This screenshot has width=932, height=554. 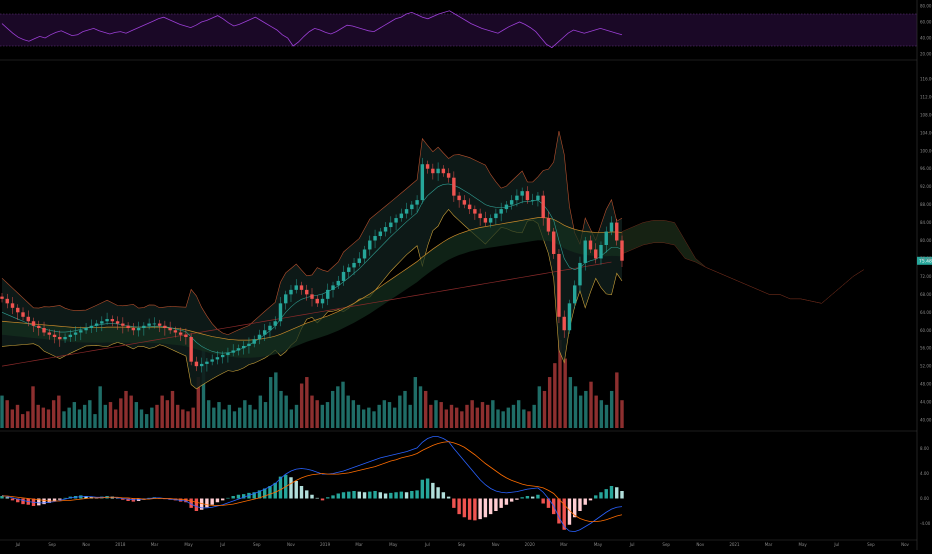 I want to click on price-tick-label: 100.00, so click(x=926, y=150).